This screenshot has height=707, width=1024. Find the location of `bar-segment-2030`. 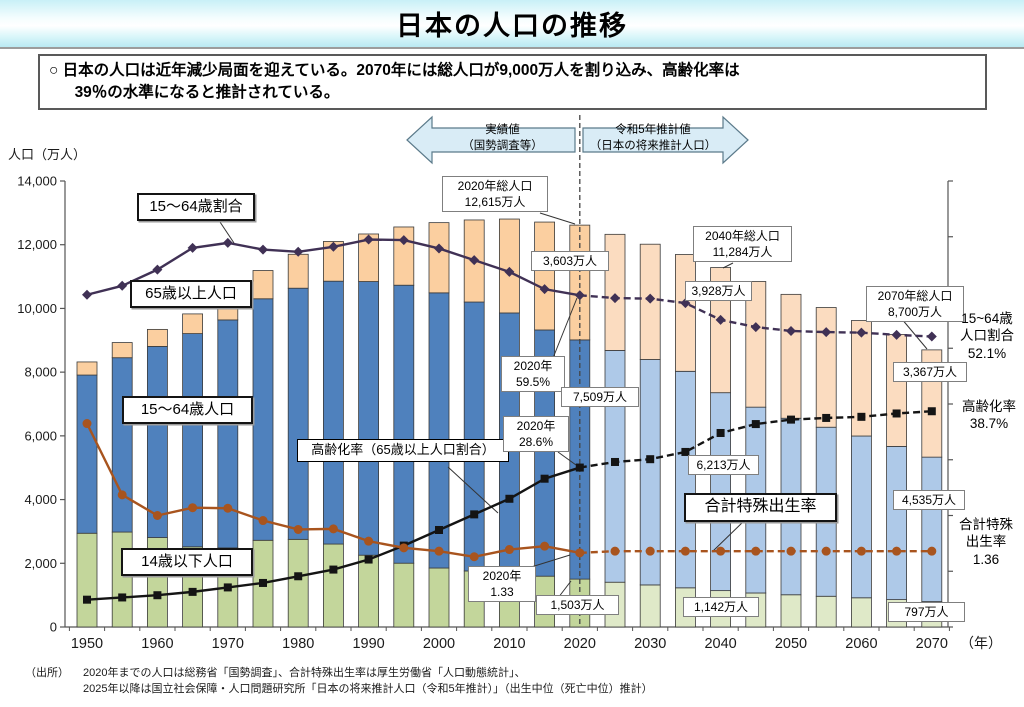

bar-segment-2030 is located at coordinates (650, 606).